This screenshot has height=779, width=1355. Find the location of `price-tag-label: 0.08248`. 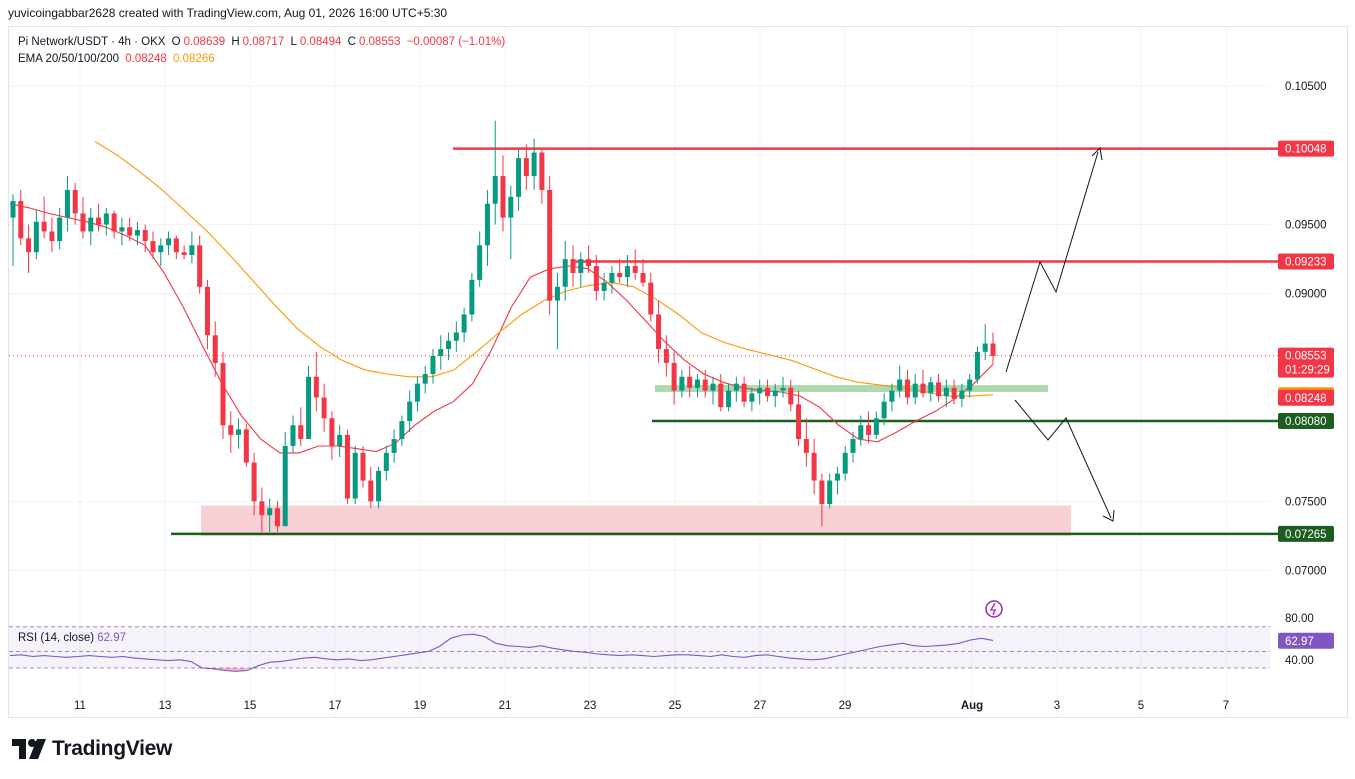

price-tag-label: 0.08248 is located at coordinates (1306, 399).